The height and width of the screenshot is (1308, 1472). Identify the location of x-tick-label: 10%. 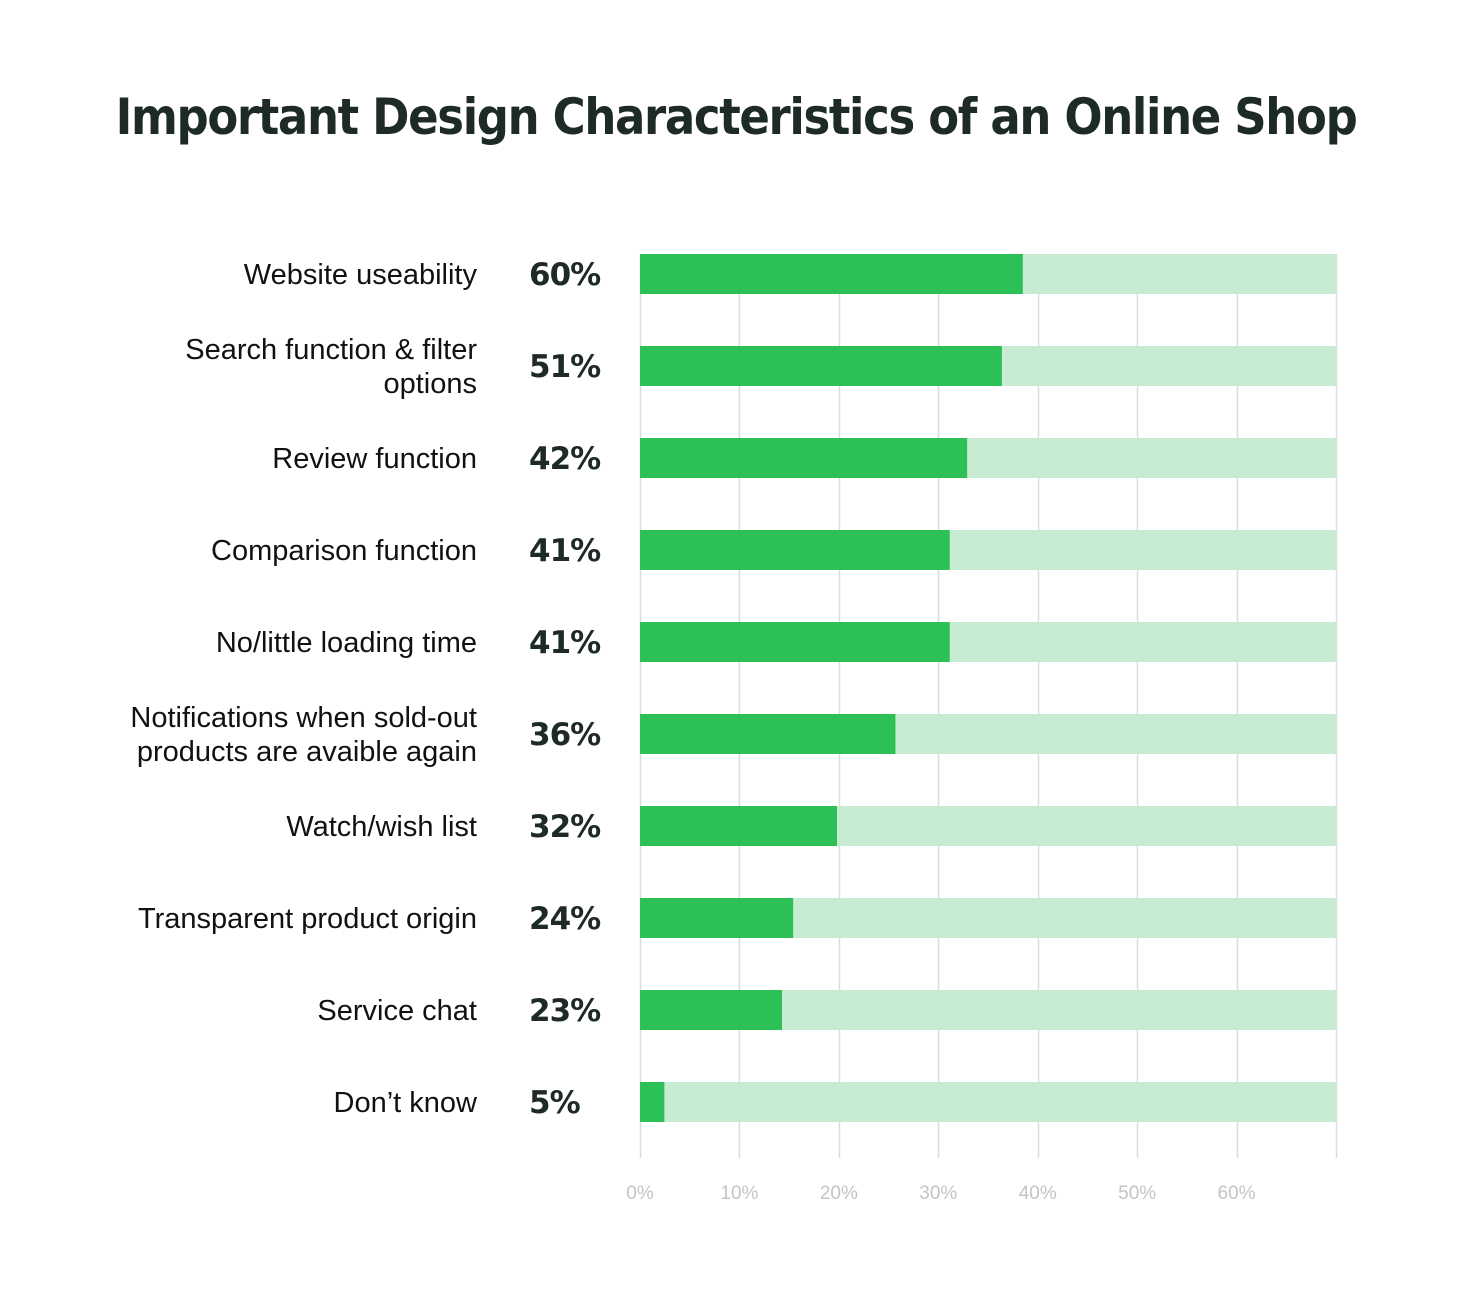
(739, 1193).